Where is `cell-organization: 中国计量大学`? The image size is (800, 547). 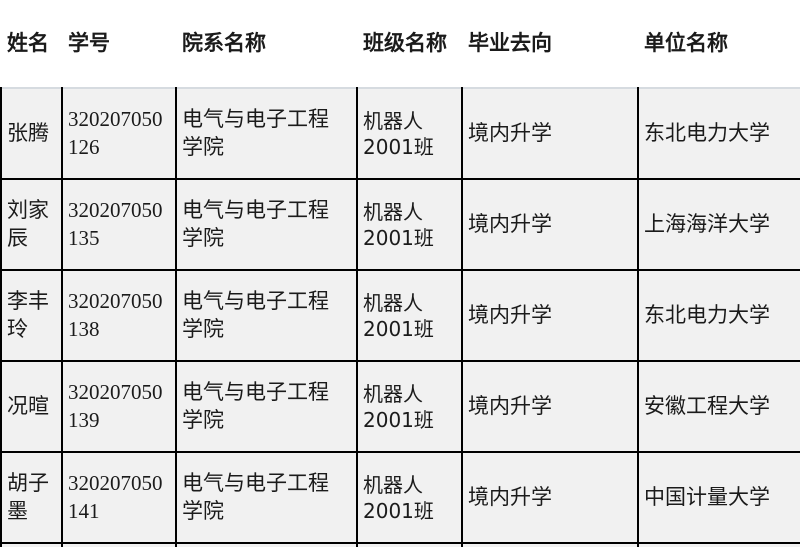 cell-organization: 中国计量大学 is located at coordinates (718, 497).